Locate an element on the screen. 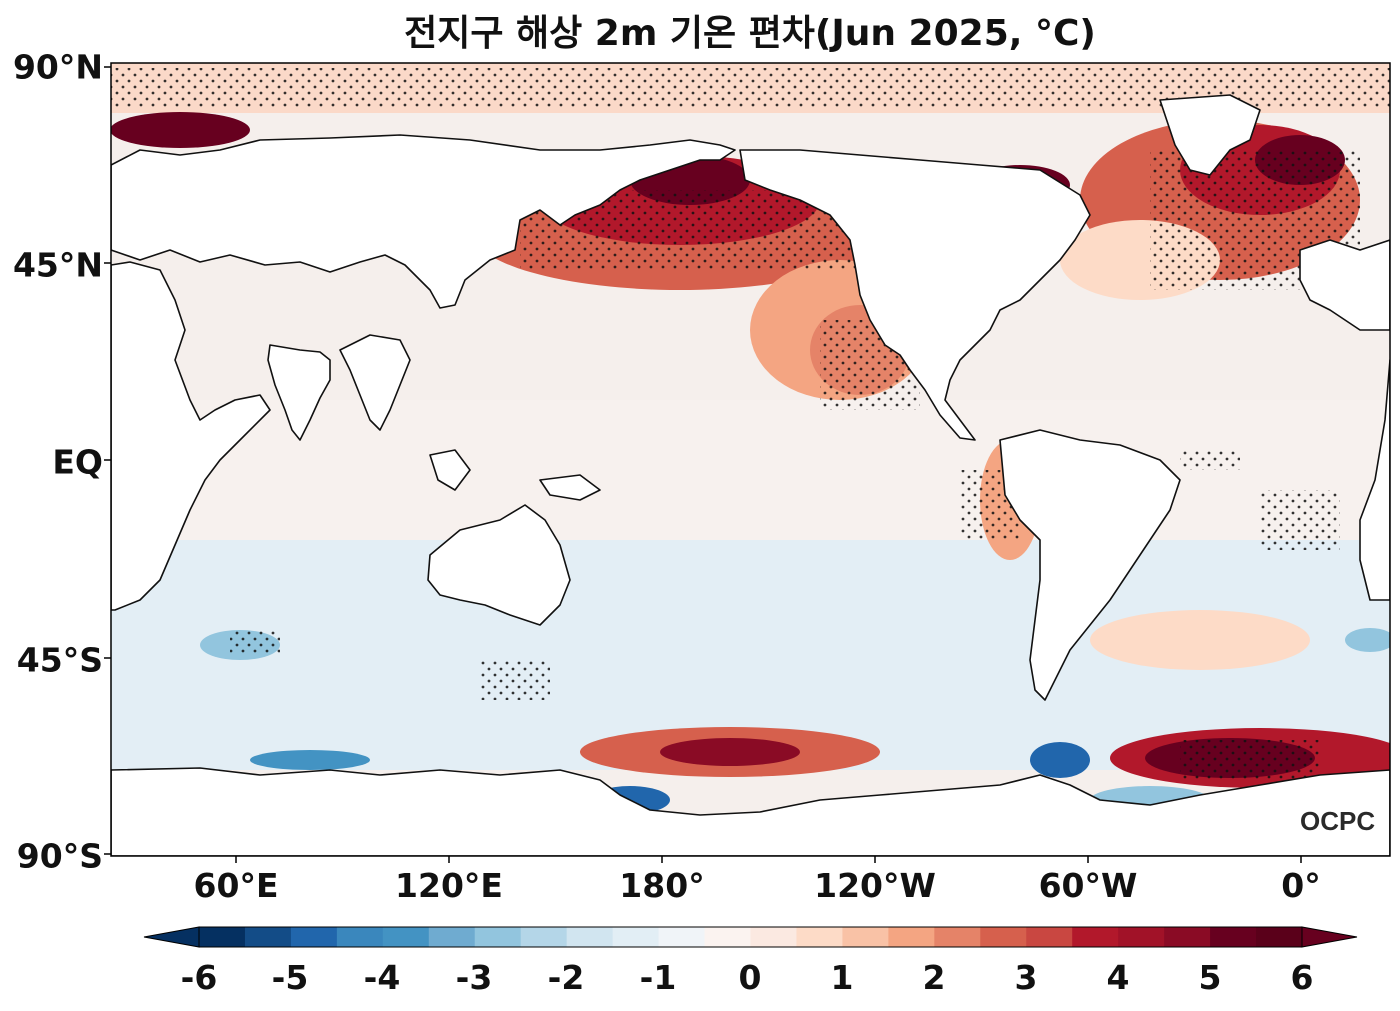 The height and width of the screenshot is (1011, 1400). north-america is located at coordinates (915, 295).